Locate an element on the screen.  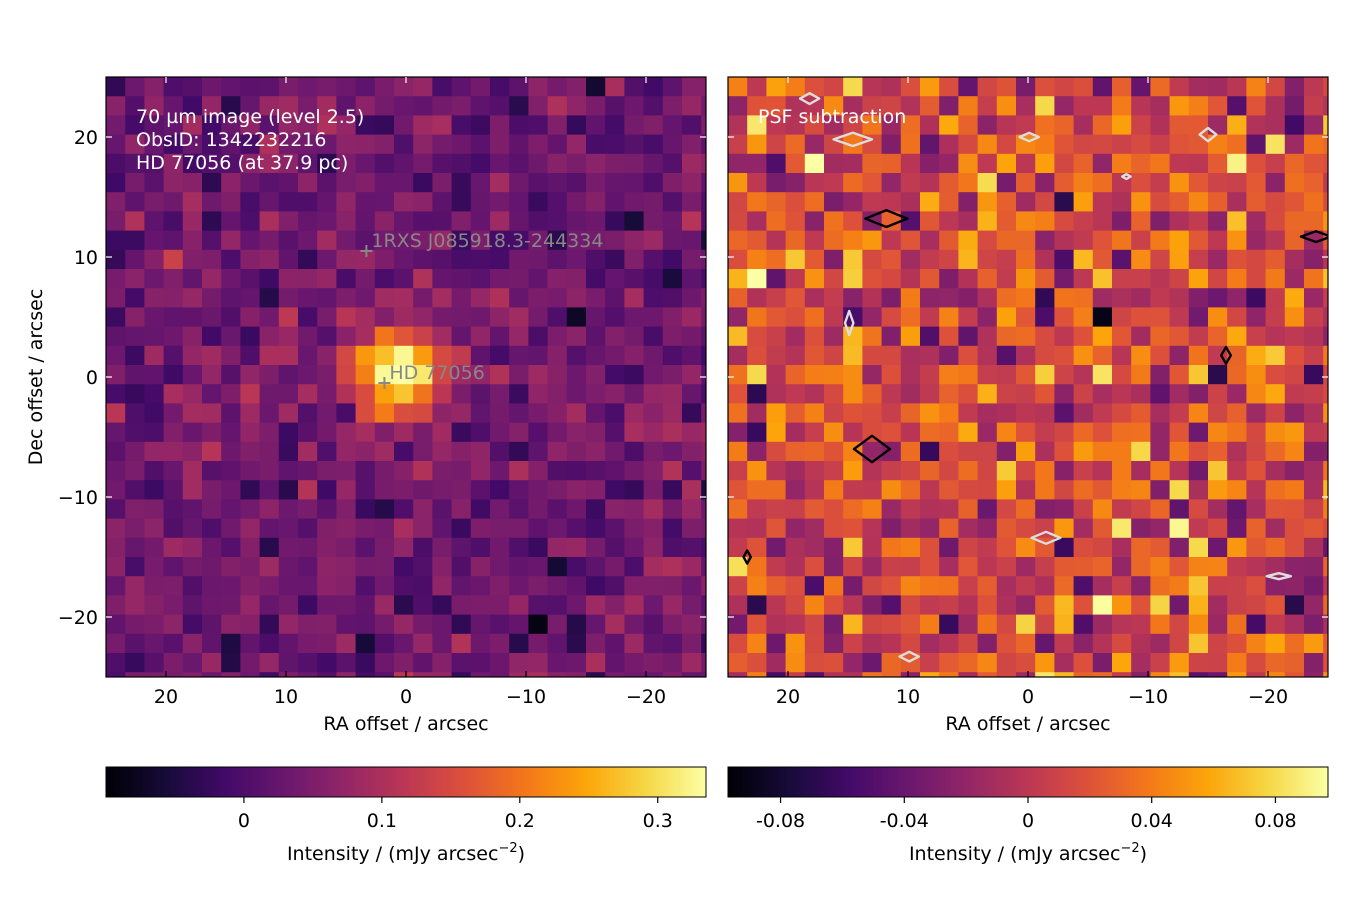
y-tick-label: 20 is located at coordinates (86, 138).